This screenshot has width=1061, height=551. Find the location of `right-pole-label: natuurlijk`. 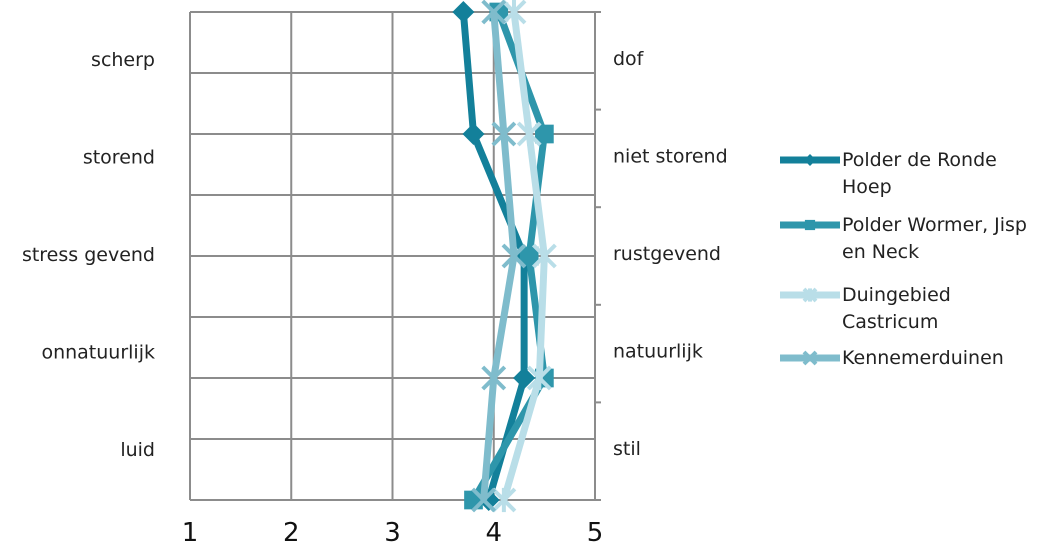

right-pole-label: natuurlijk is located at coordinates (658, 352).